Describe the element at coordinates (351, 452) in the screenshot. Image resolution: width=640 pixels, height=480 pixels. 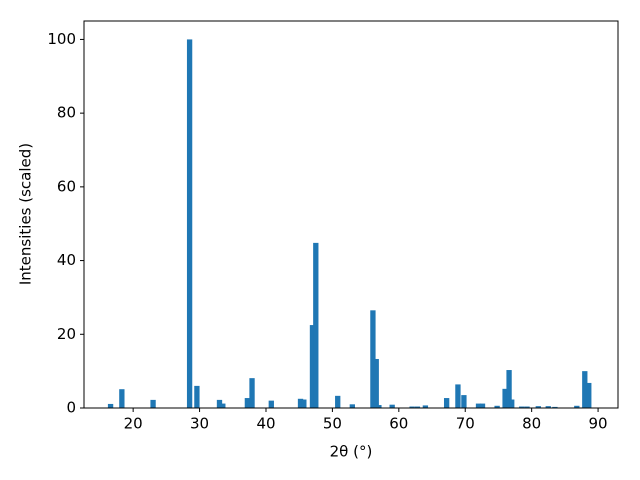
I see `x-axis-label: 2θ (°)` at that location.